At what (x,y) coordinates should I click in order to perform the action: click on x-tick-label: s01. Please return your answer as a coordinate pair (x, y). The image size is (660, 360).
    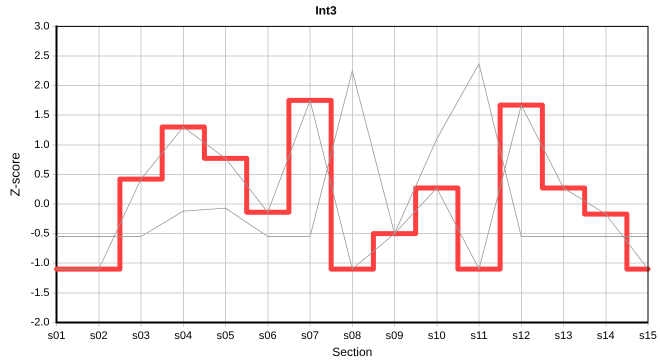
    Looking at the image, I should click on (57, 336).